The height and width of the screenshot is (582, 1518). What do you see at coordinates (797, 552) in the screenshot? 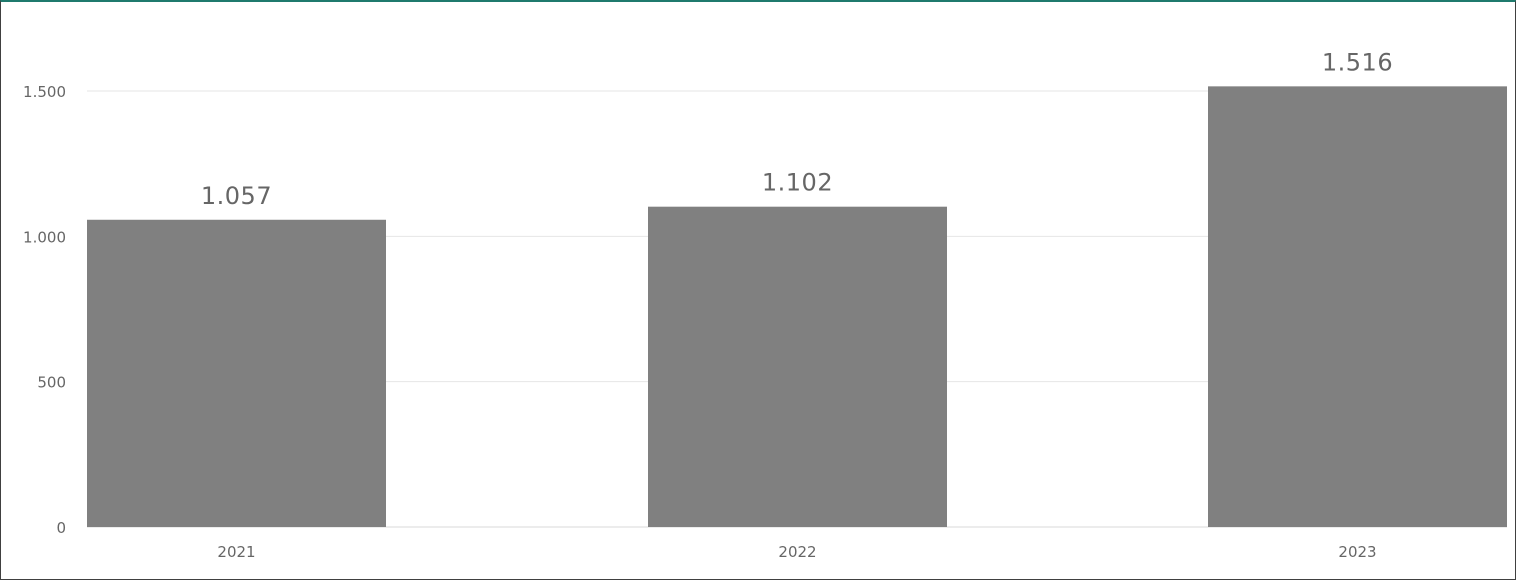
I see `x-tick-label: 2022` at bounding box center [797, 552].